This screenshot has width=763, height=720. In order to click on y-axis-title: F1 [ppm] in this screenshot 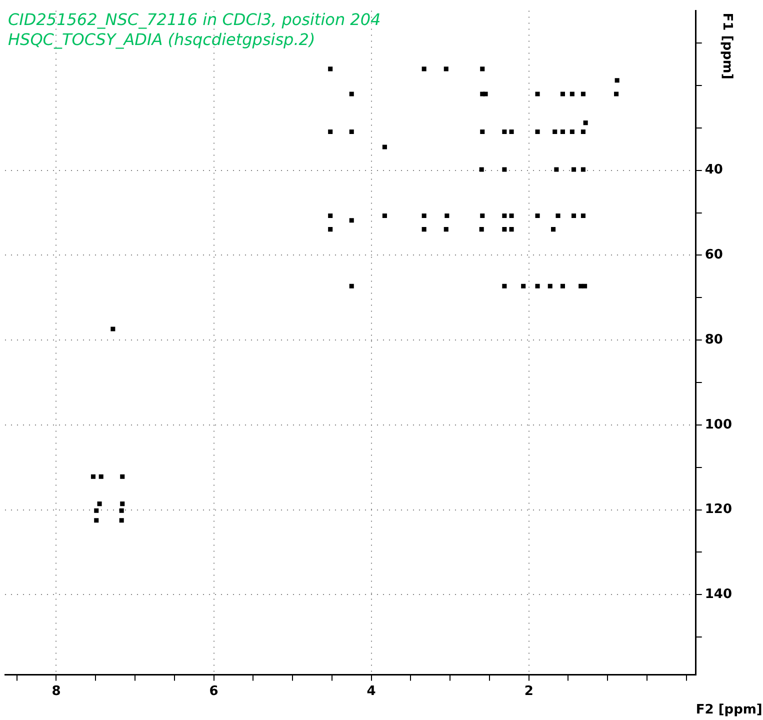, I will do `click(727, 46)`.